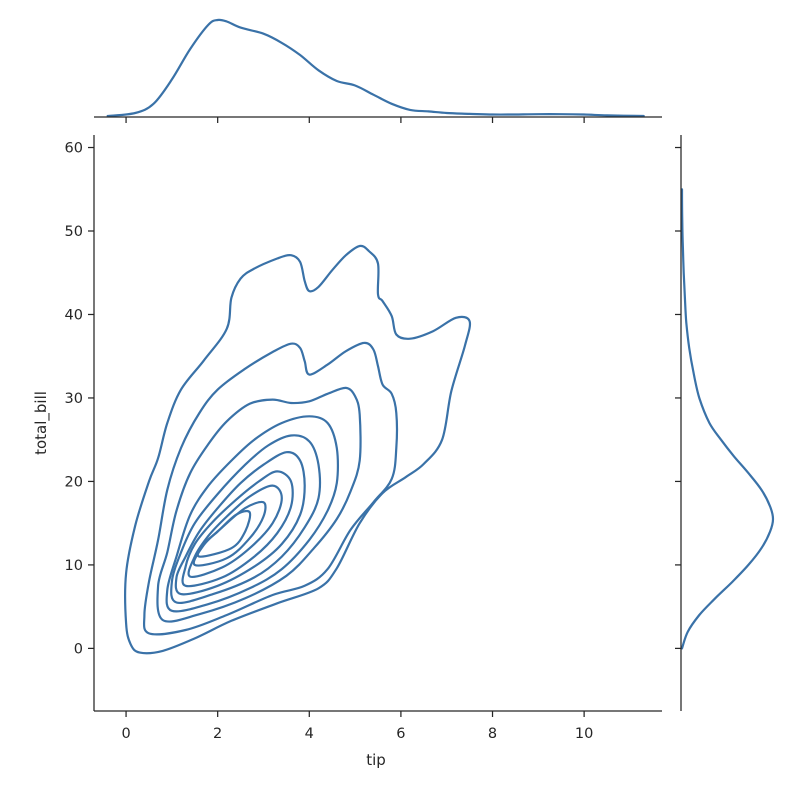  What do you see at coordinates (678, 398) in the screenshot?
I see `marginal-y-ticks` at bounding box center [678, 398].